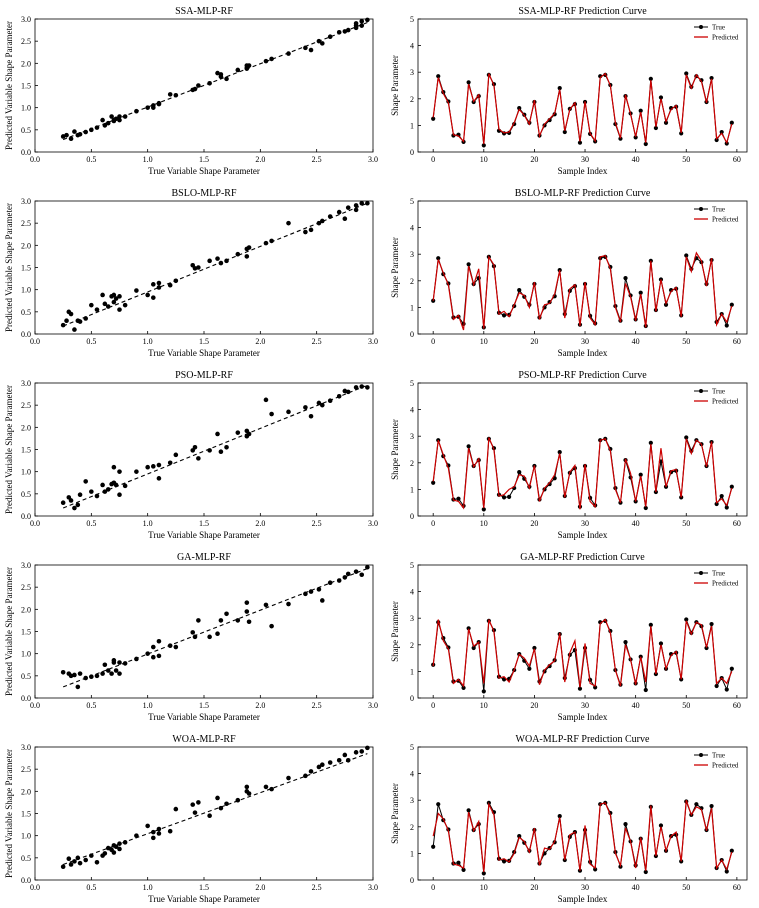  Describe the element at coordinates (484, 523) in the screenshot. I see `x-tick-label: 10` at that location.